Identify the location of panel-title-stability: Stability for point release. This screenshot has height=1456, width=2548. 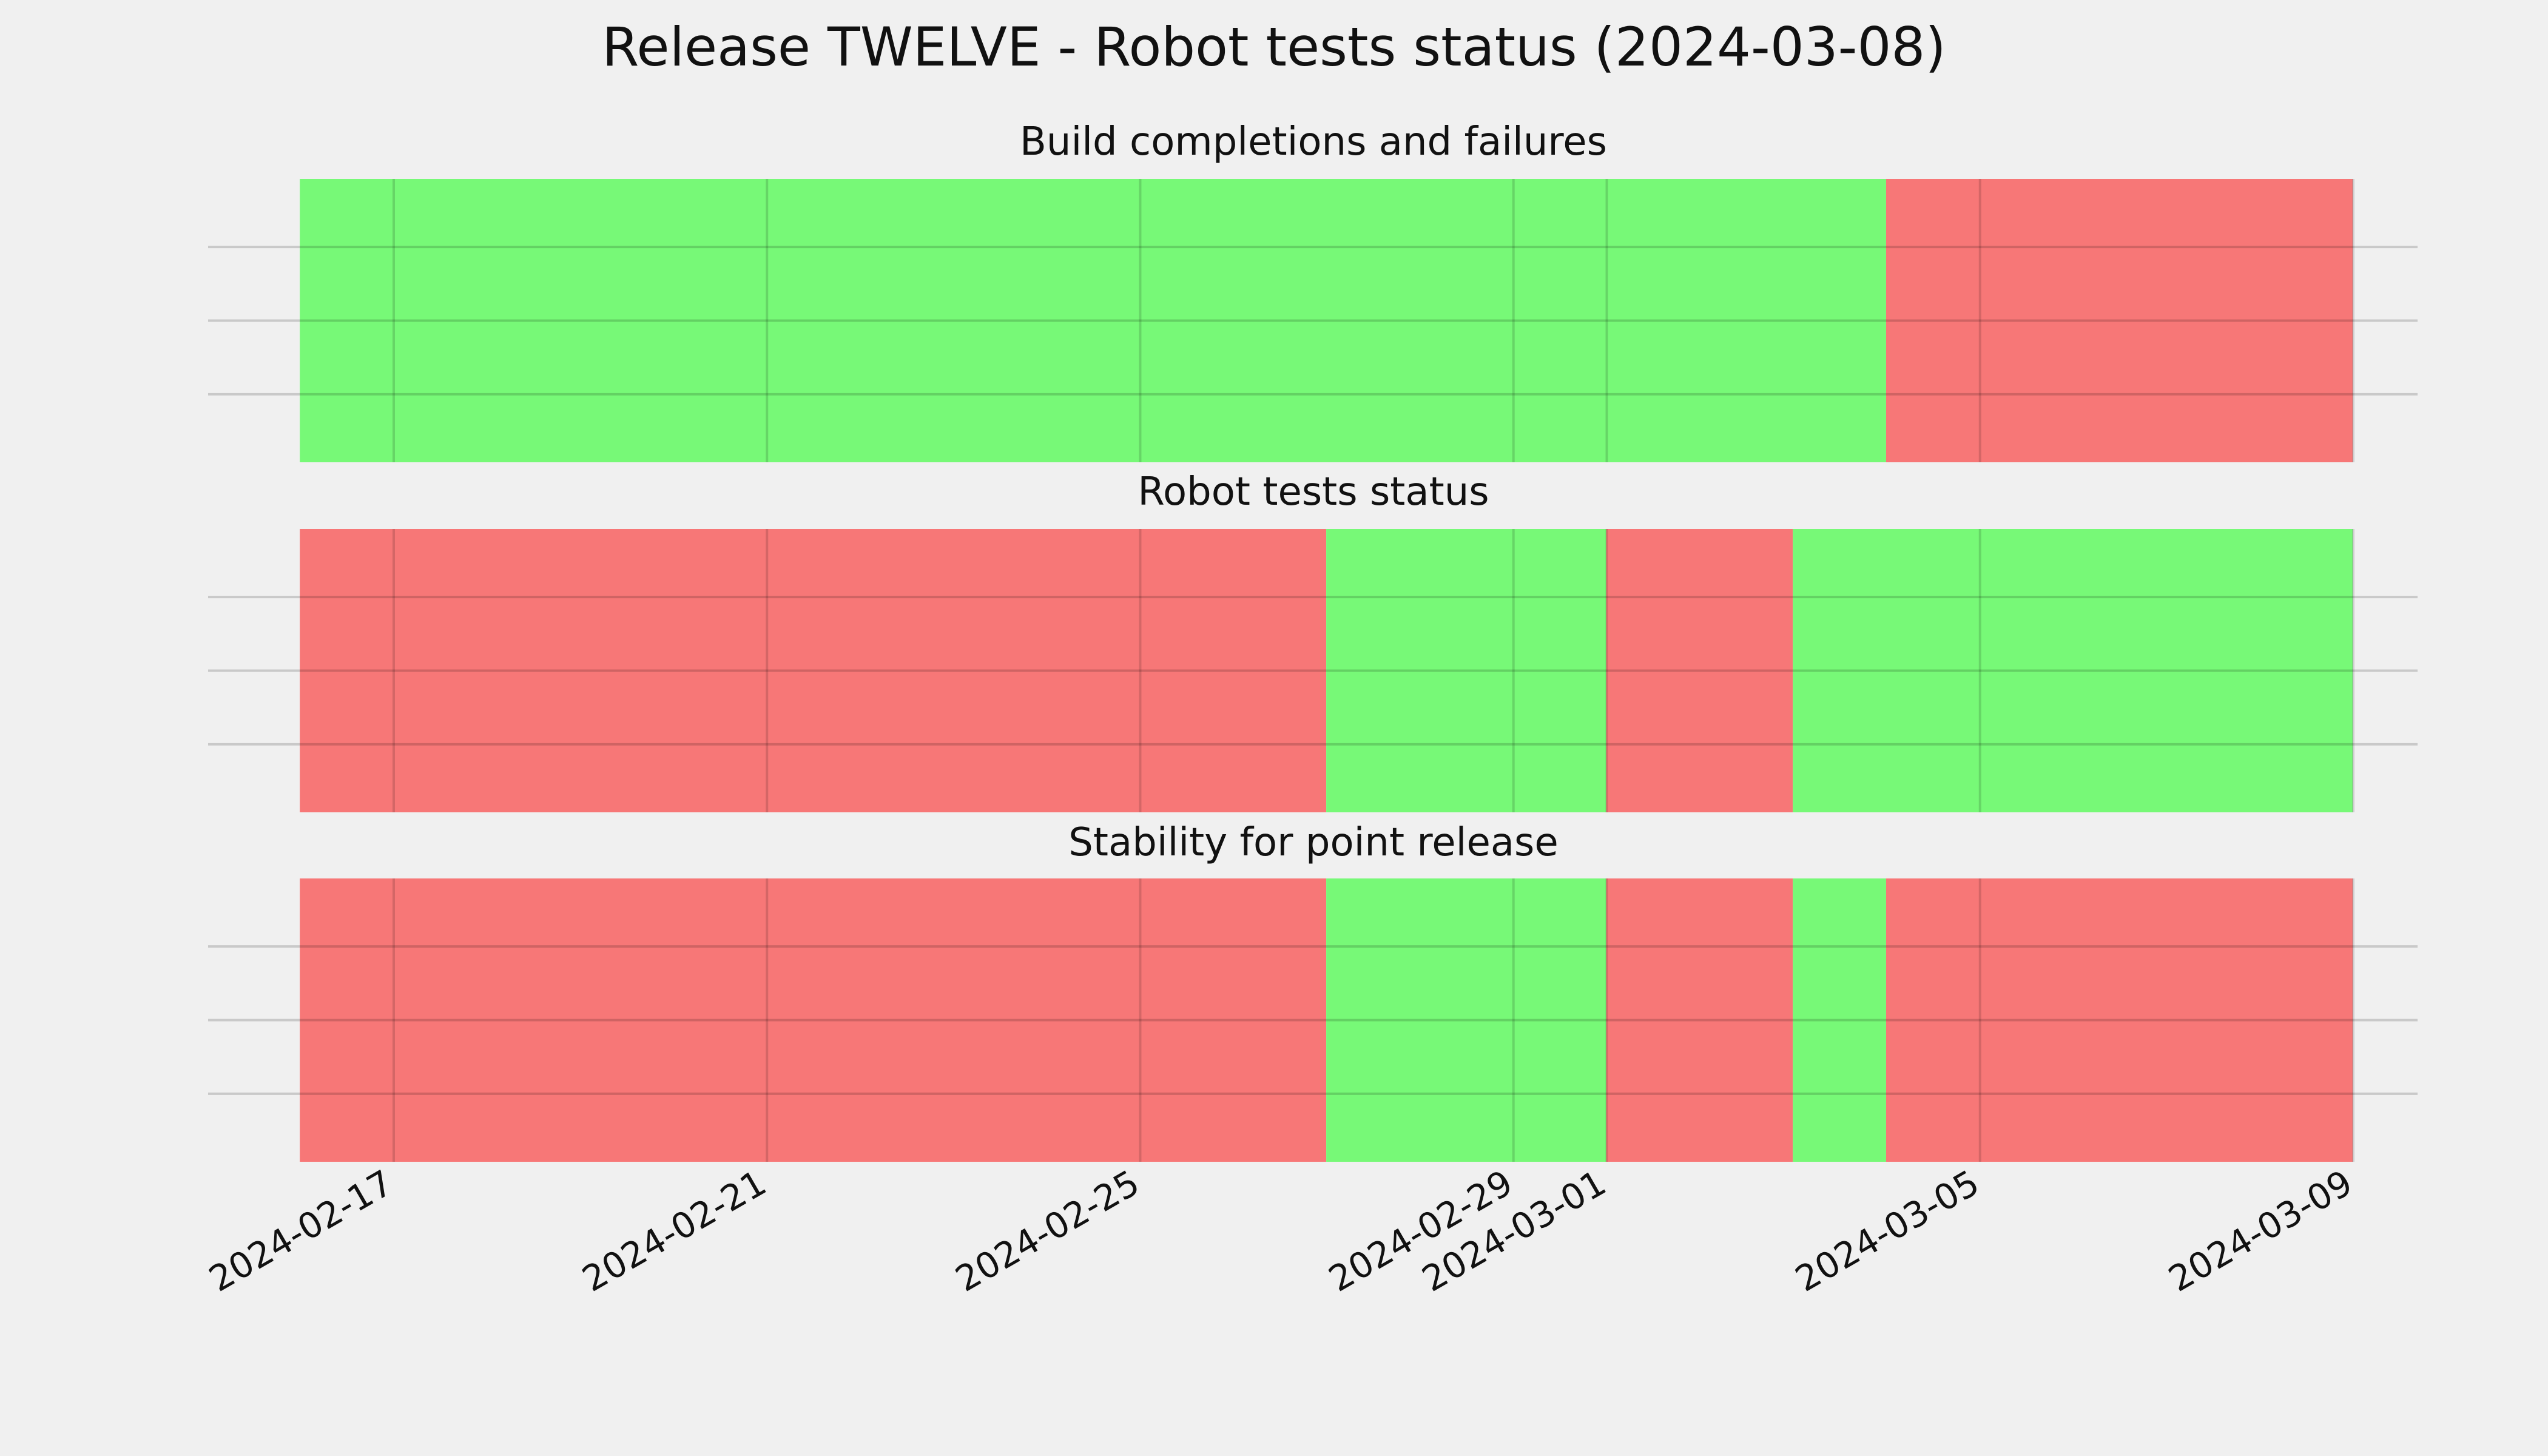
(1313, 842).